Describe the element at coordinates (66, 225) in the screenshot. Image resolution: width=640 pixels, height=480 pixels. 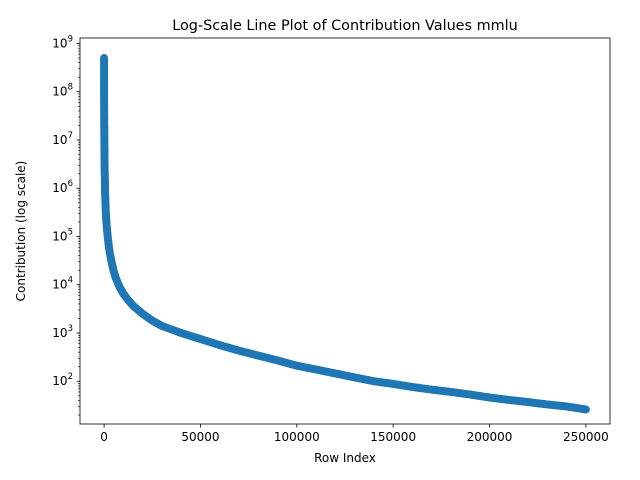
I see `y-axis: 10² 10³ 10⁴ 10⁵ 10⁶ 10⁷ 10⁸ 10⁹` at that location.